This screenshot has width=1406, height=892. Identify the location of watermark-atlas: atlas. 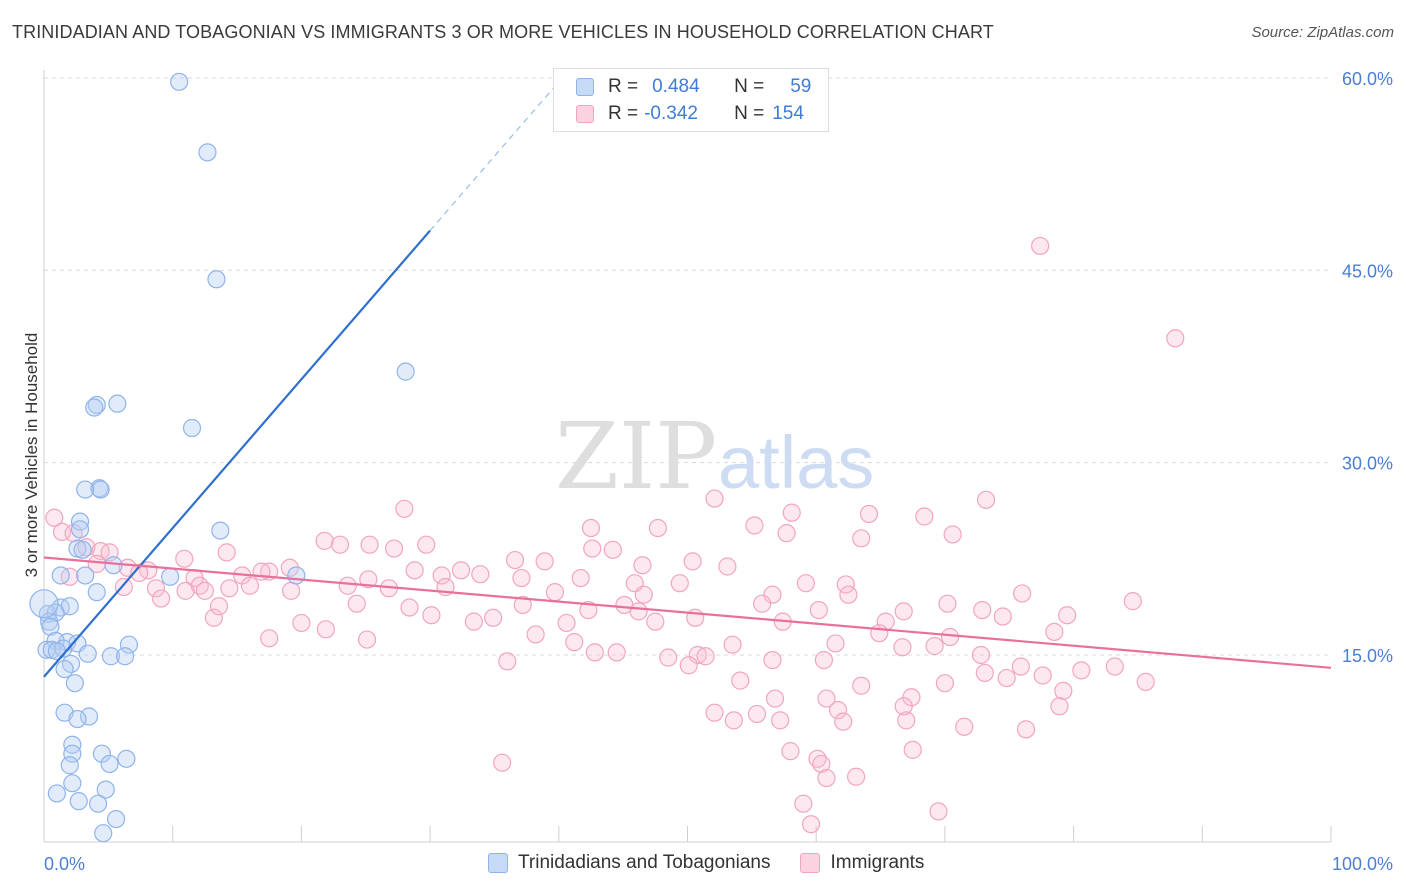
(796, 462).